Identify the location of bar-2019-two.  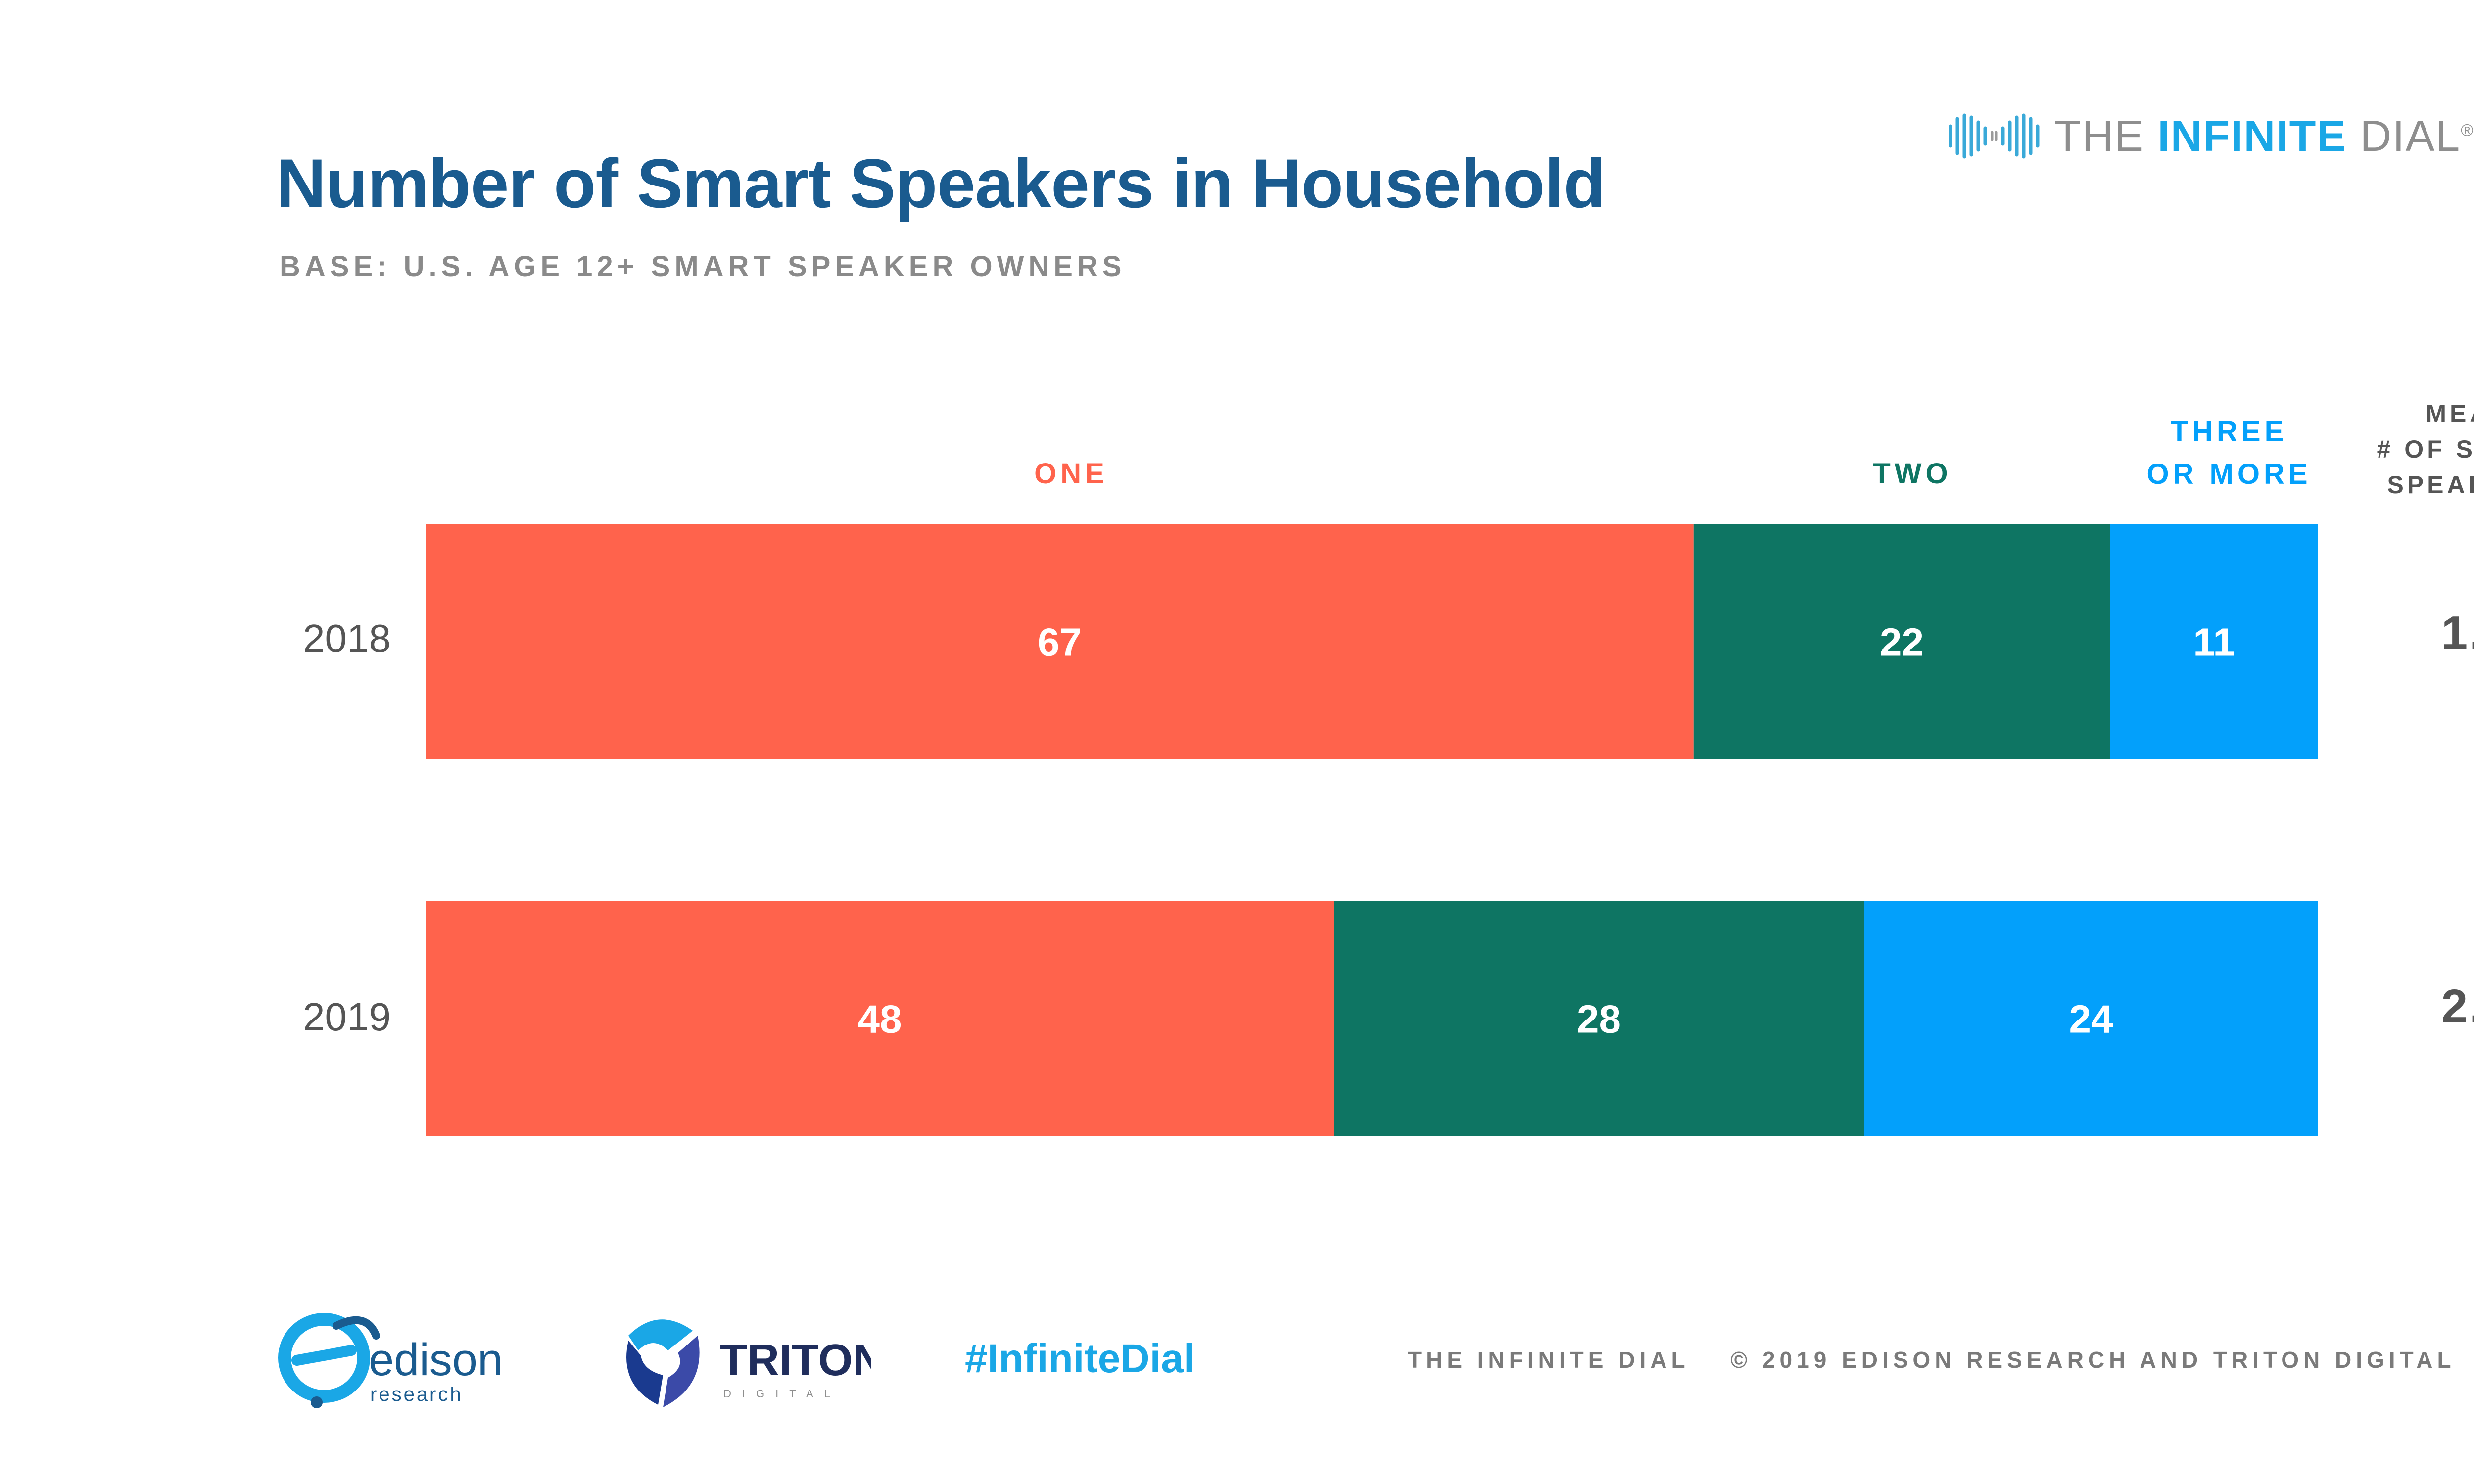
(1599, 1018).